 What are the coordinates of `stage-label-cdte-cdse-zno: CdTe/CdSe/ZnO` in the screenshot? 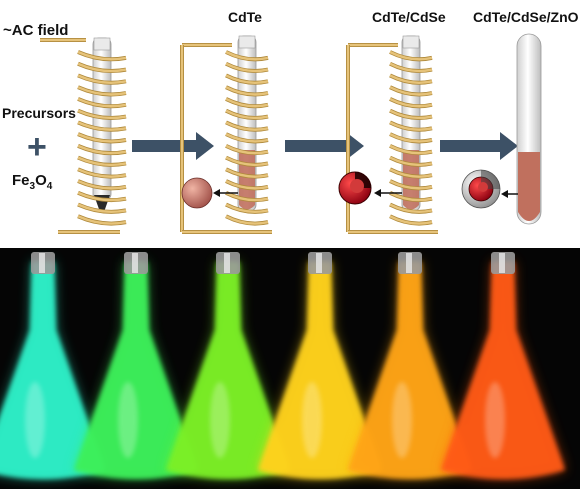 It's located at (526, 17).